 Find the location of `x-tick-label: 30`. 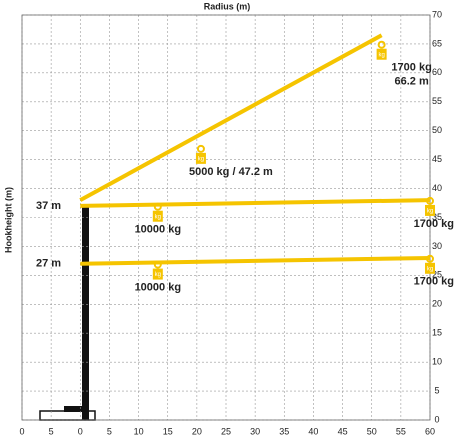

x-tick-label: 30 is located at coordinates (255, 431).